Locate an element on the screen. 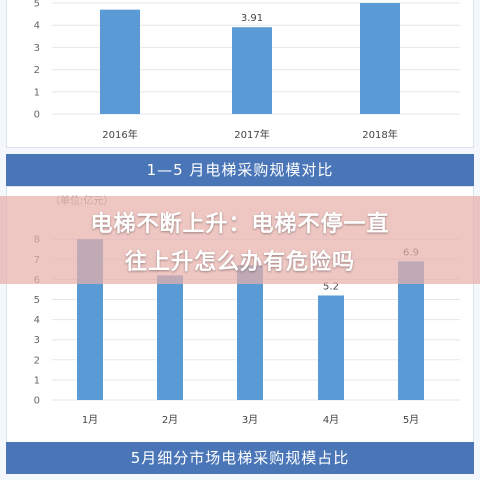 This screenshot has width=480, height=480. x-tick-label: 3月 is located at coordinates (250, 420).